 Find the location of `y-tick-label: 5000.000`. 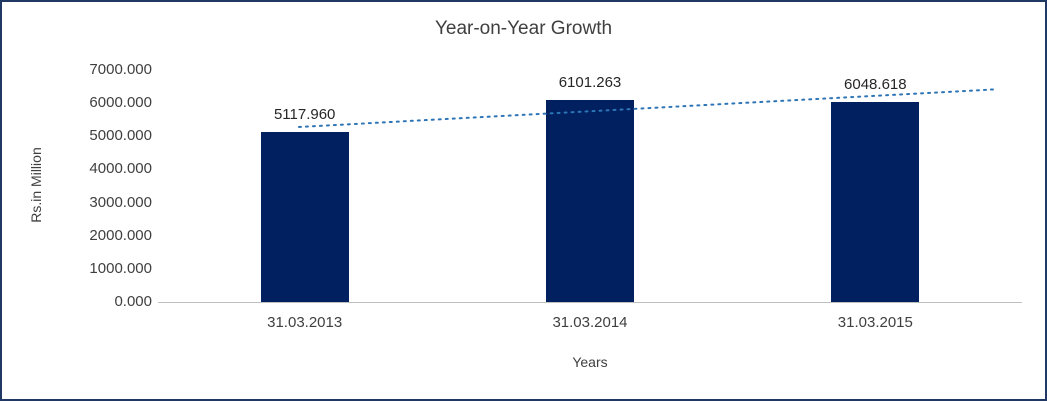

y-tick-label: 5000.000 is located at coordinates (120, 136).